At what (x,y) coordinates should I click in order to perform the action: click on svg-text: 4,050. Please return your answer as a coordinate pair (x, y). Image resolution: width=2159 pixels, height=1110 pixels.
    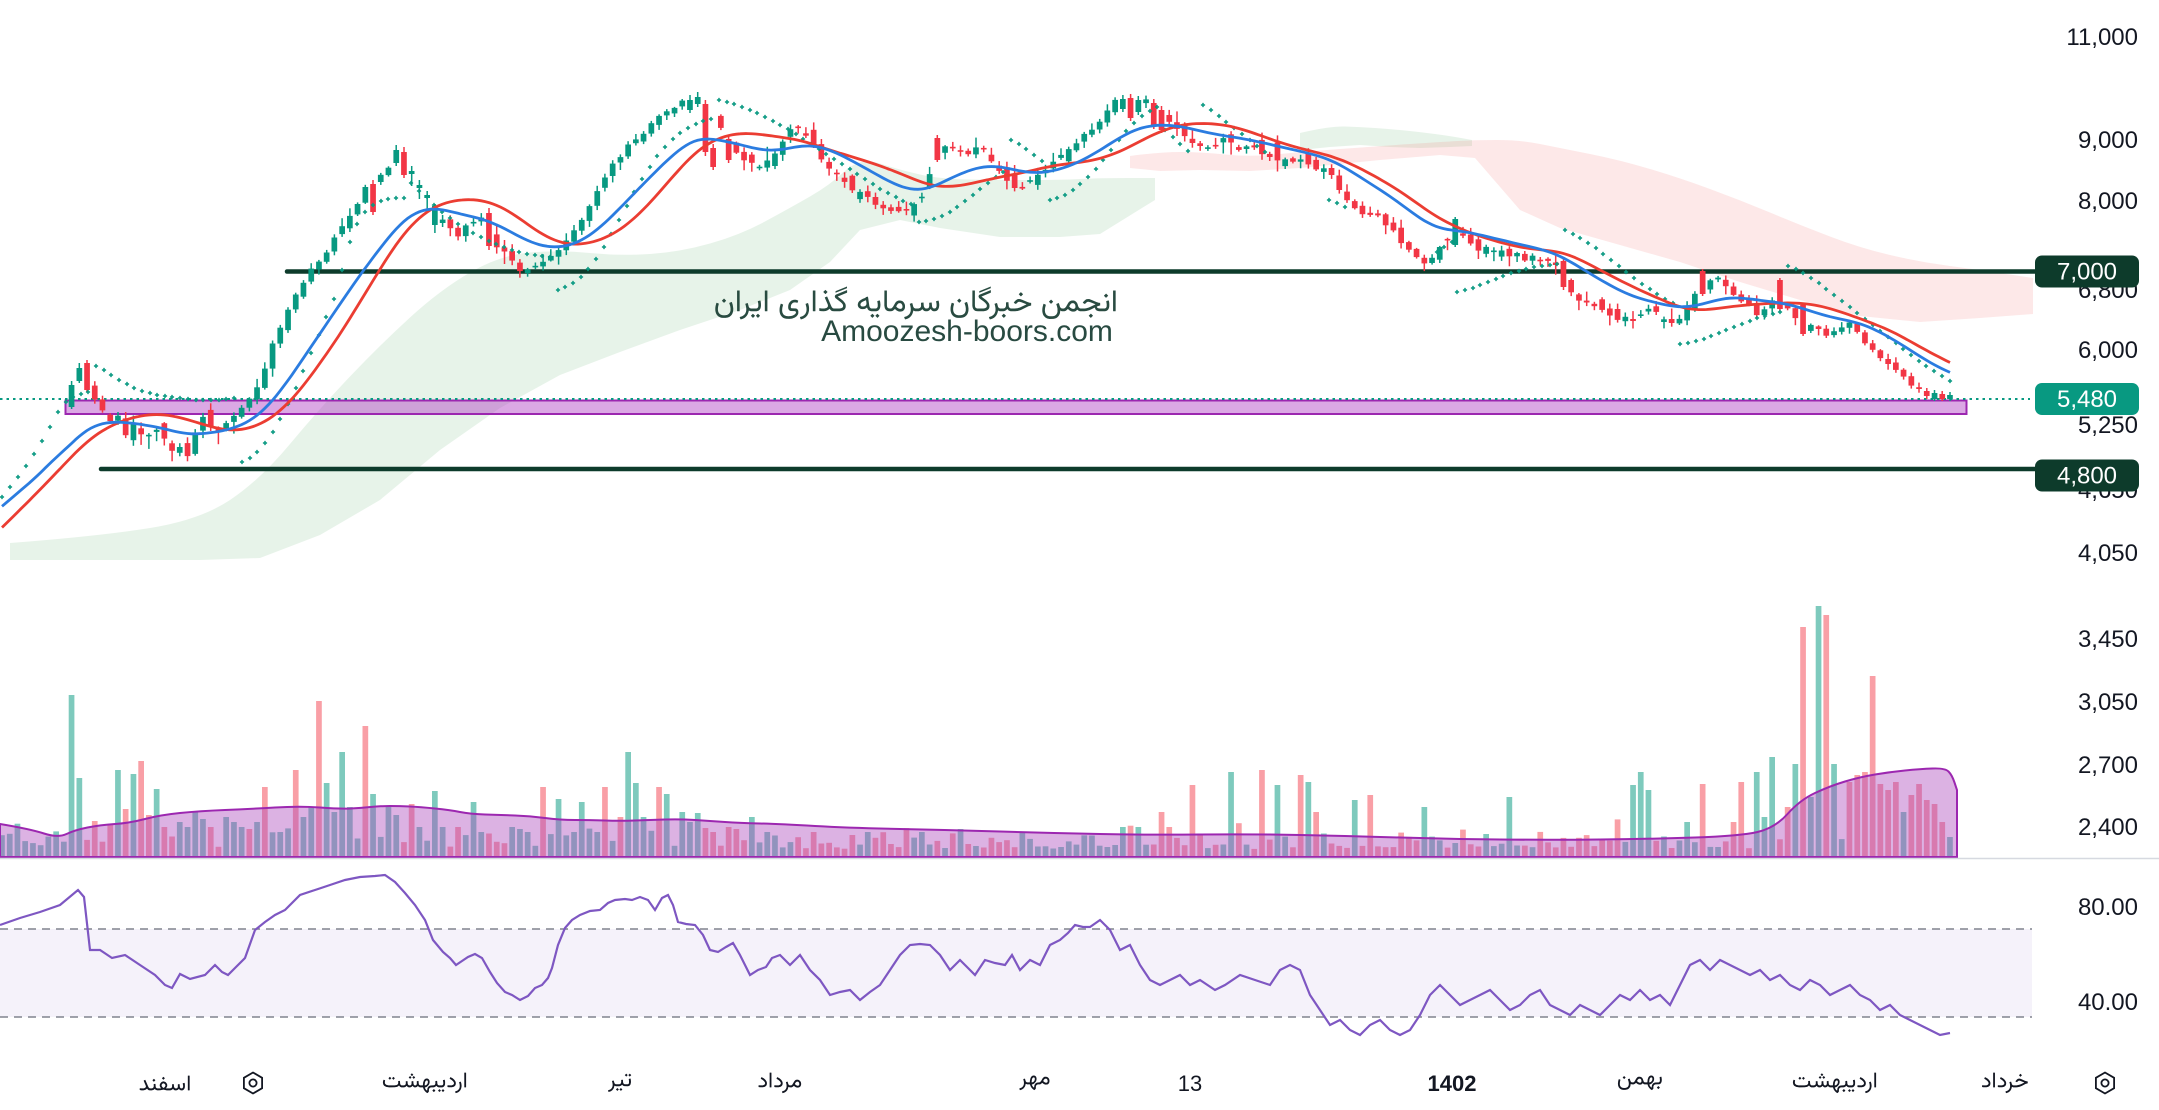
    Looking at the image, I should click on (2108, 553).